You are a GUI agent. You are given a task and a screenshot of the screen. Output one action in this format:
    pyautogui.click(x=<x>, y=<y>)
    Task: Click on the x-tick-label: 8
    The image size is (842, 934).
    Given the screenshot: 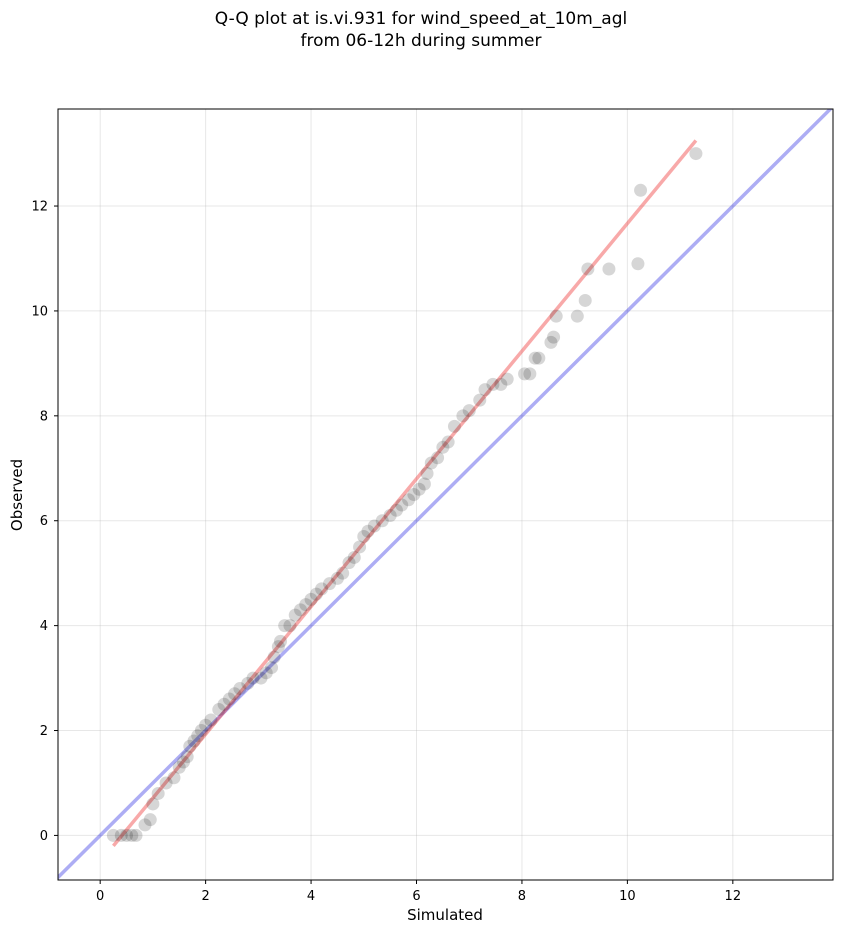 What is the action you would take?
    pyautogui.click(x=522, y=896)
    